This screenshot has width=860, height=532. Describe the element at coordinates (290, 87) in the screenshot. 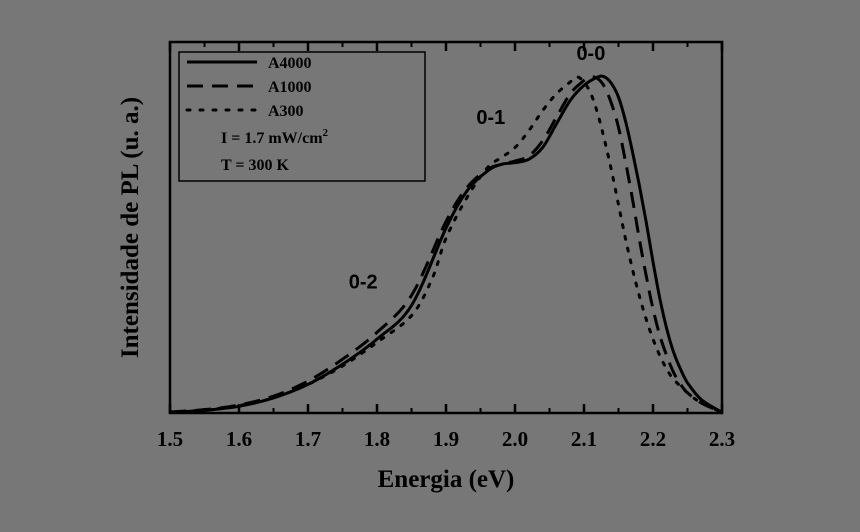

I see `legend-label-a1000: A1000` at that location.